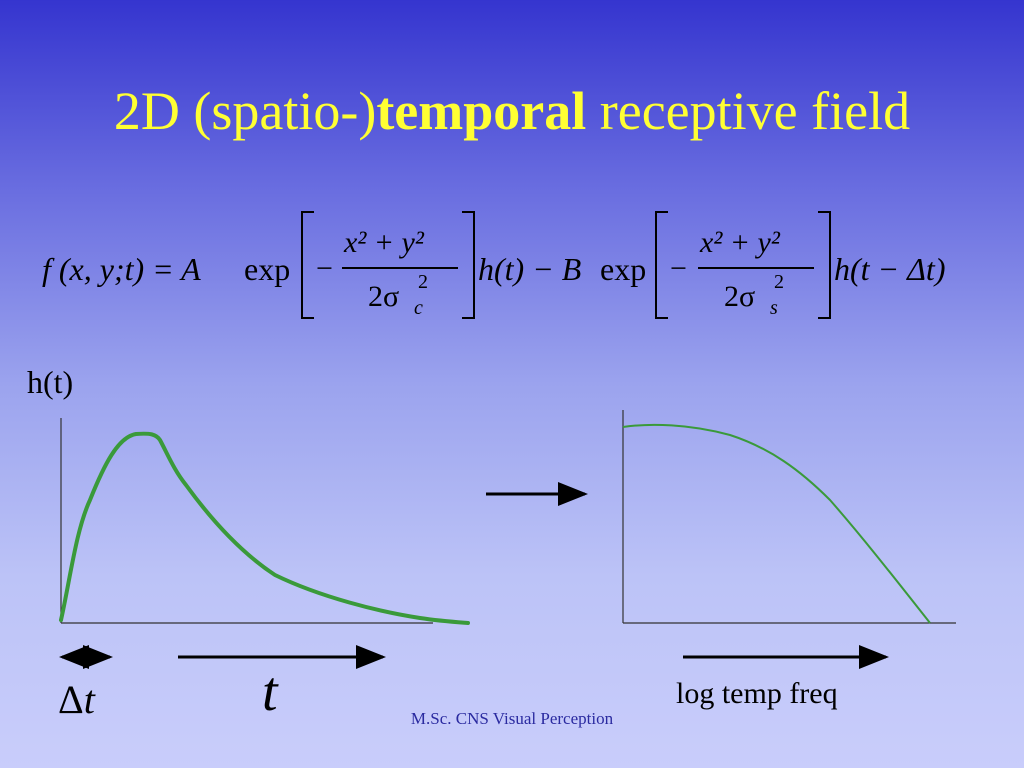 This screenshot has width=1024, height=768. What do you see at coordinates (739, 296) in the screenshot?
I see `equation-denominator-2: 2σ` at bounding box center [739, 296].